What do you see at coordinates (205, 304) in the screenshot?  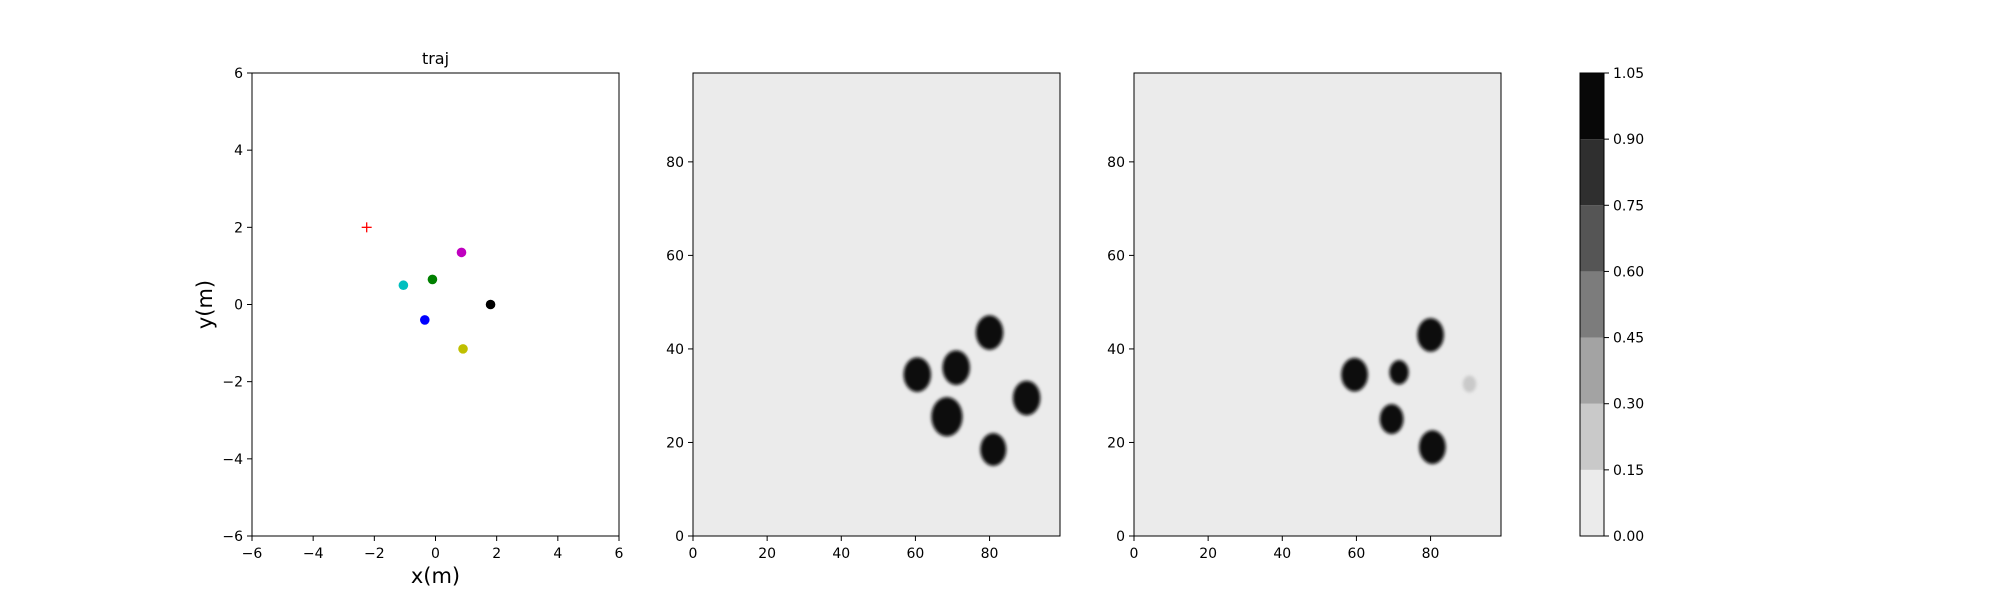 I see `traj-ylabel: y(m)` at bounding box center [205, 304].